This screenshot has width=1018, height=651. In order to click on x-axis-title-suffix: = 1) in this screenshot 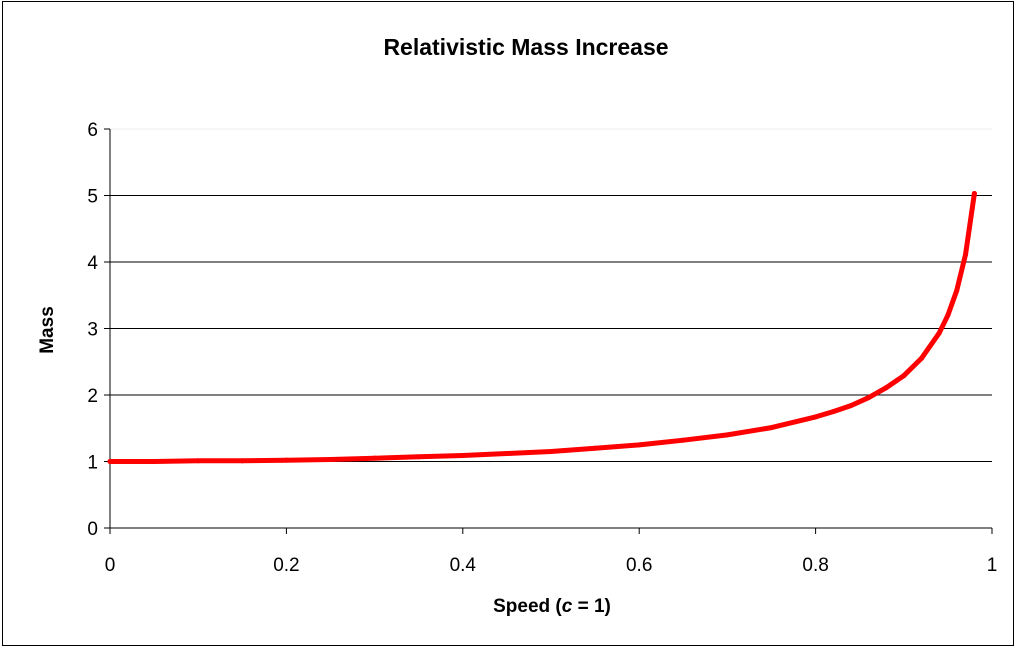, I will do `click(591, 606)`.